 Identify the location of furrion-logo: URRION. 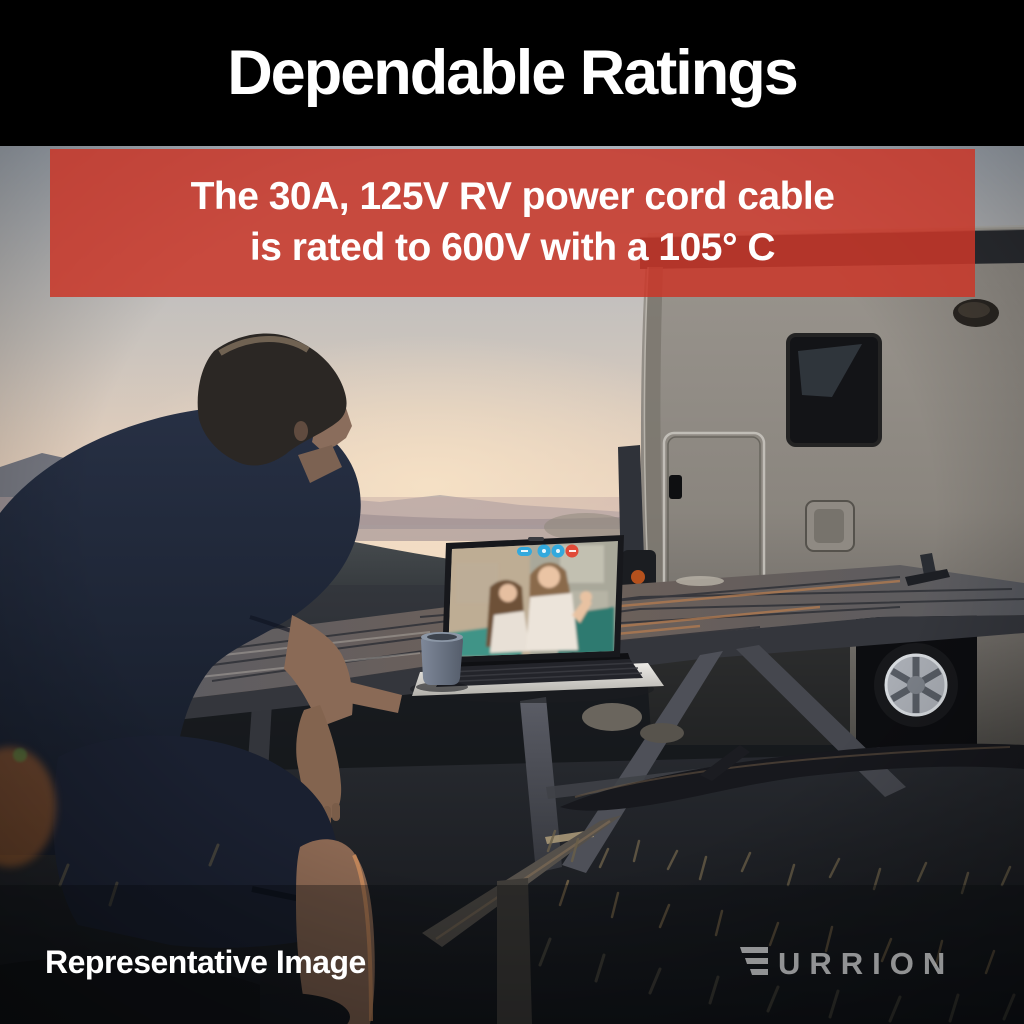
(847, 962).